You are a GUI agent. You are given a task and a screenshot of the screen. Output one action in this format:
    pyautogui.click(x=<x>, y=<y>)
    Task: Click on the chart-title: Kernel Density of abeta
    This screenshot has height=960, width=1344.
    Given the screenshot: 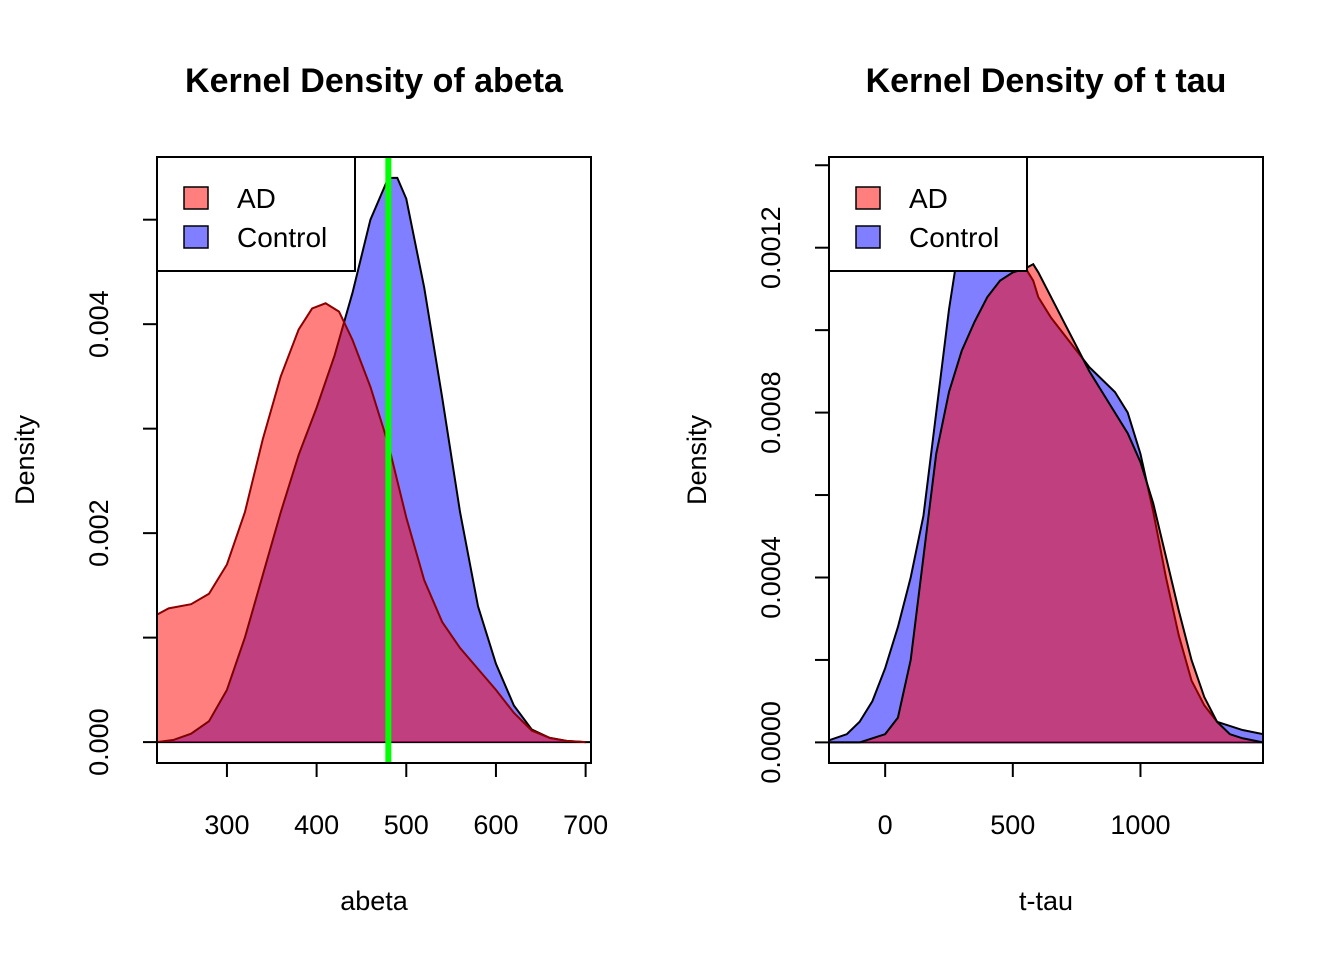 What is the action you would take?
    pyautogui.click(x=374, y=81)
    